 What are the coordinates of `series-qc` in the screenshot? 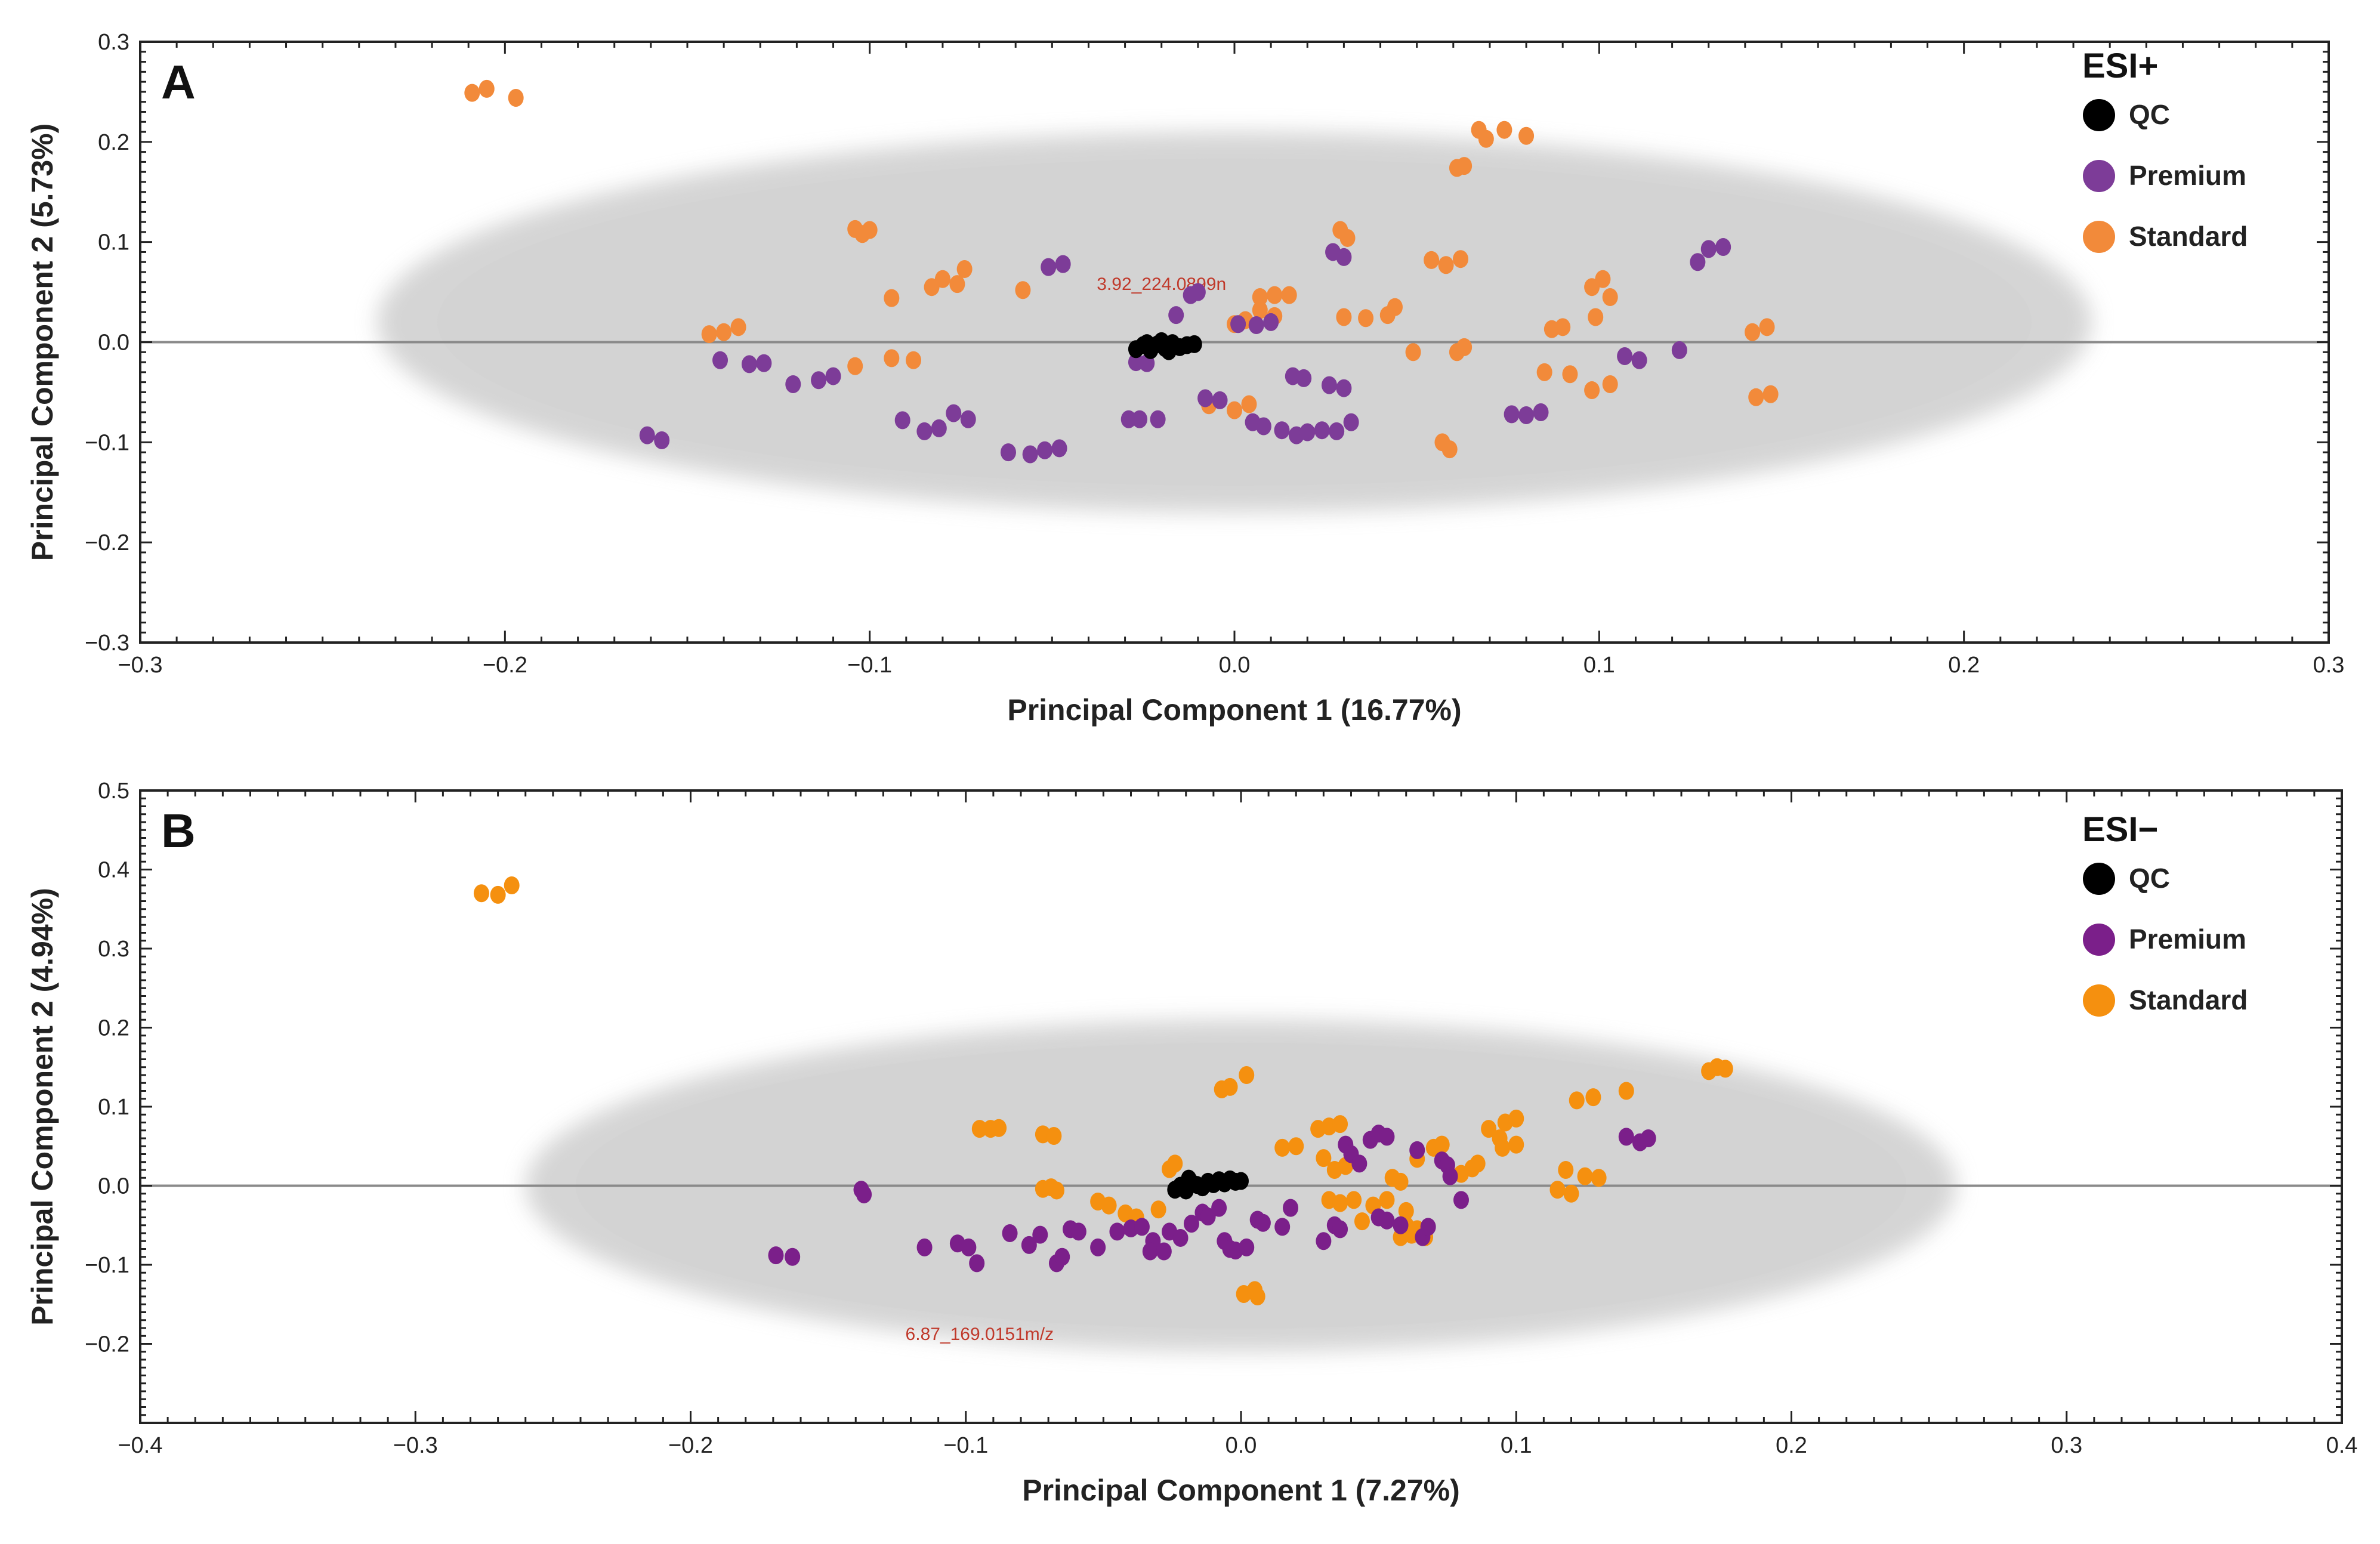 It's located at (1208, 1184).